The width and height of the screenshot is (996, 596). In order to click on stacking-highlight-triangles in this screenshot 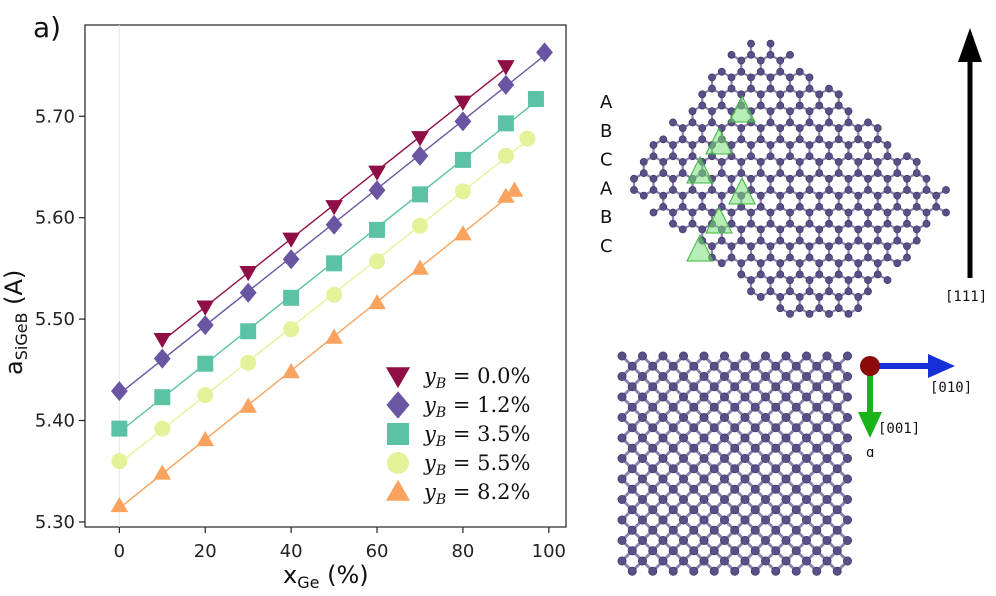, I will do `click(721, 178)`.